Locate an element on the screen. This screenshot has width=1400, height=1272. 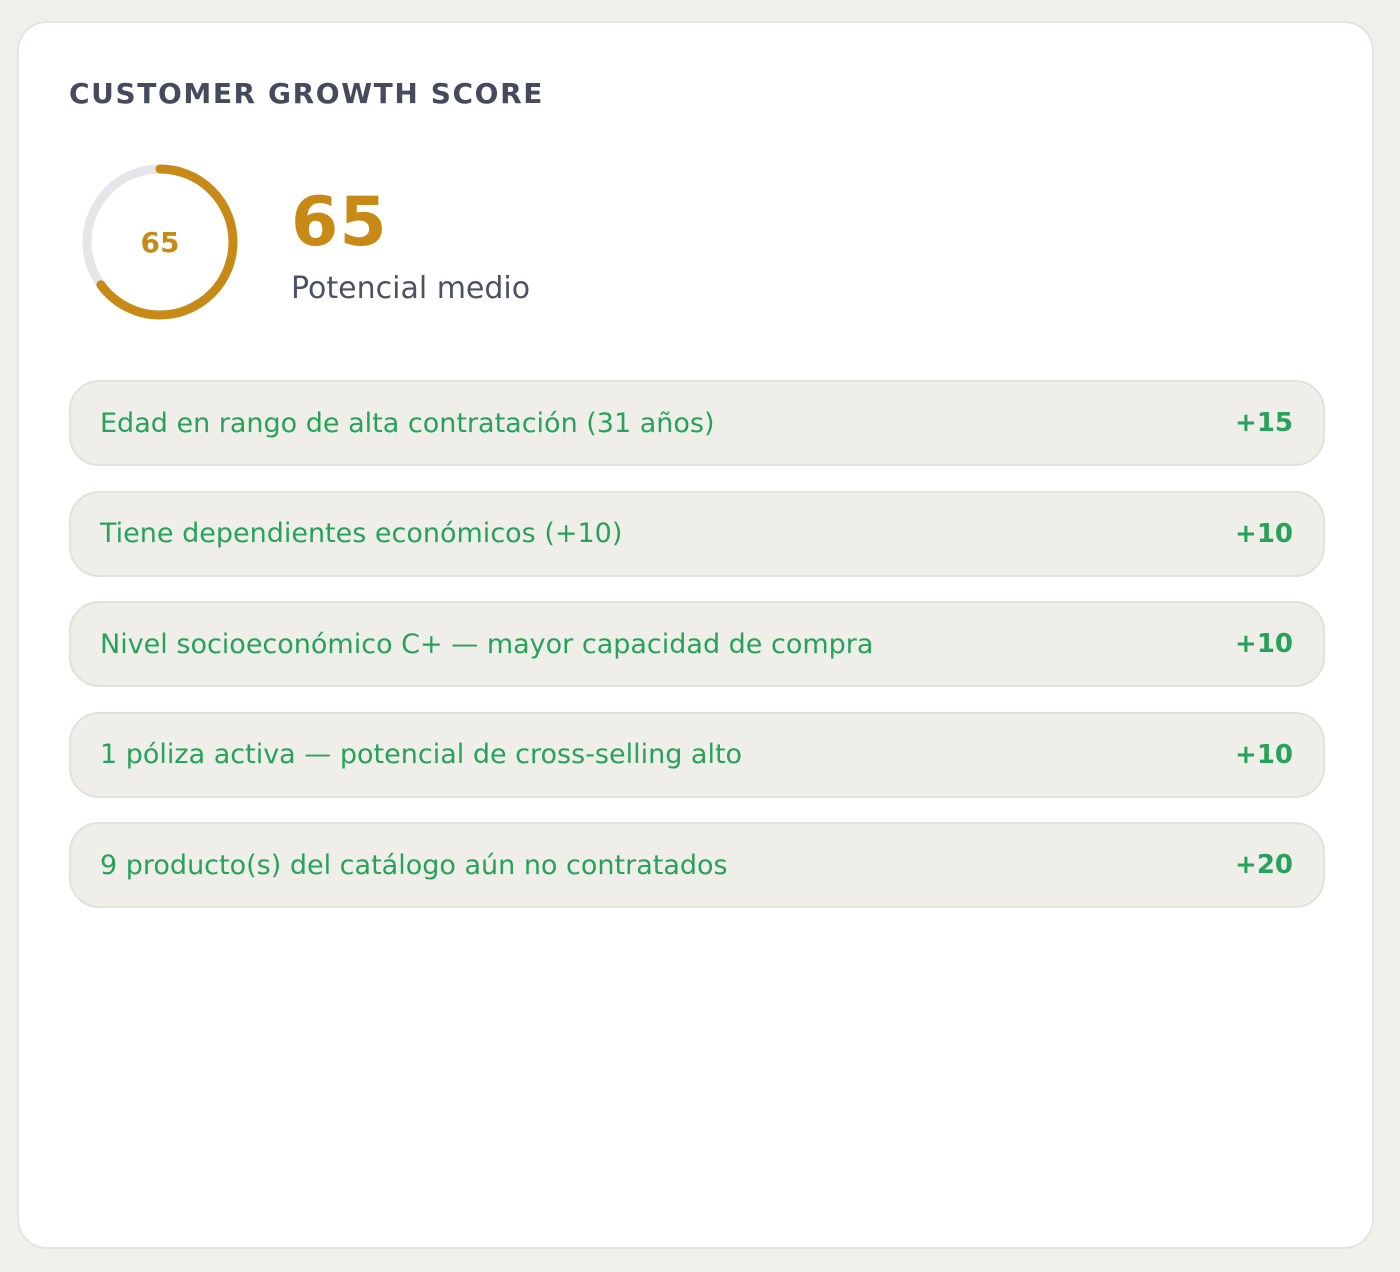
gauge-value: 65 is located at coordinates (160, 242).